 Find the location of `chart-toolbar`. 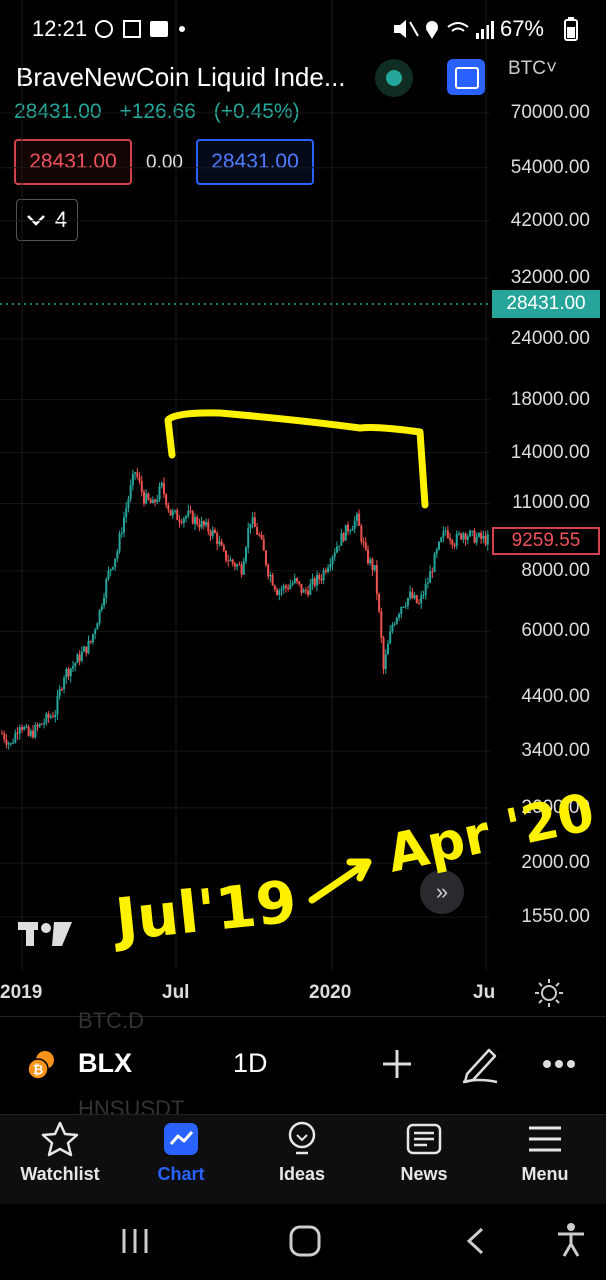

chart-toolbar is located at coordinates (303, 1064).